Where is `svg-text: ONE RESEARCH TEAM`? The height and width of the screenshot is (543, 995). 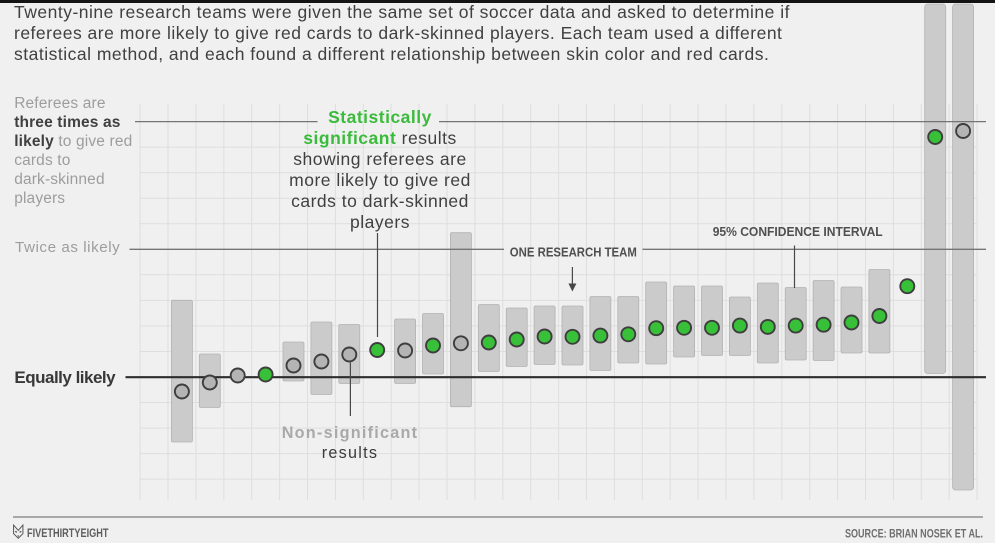 svg-text: ONE RESEARCH TEAM is located at coordinates (573, 253).